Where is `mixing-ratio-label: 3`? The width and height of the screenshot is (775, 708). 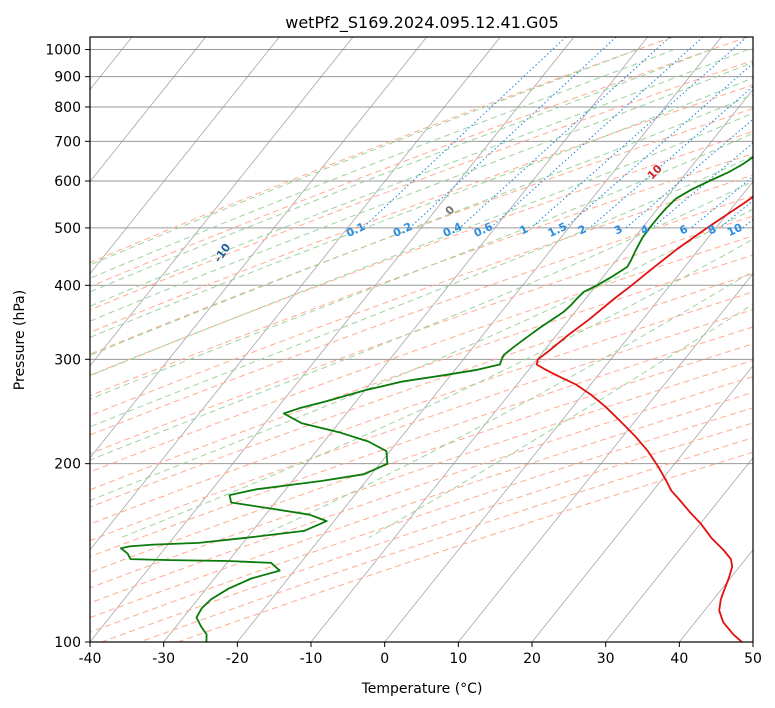
mixing-ratio-label: 3 is located at coordinates (618, 229).